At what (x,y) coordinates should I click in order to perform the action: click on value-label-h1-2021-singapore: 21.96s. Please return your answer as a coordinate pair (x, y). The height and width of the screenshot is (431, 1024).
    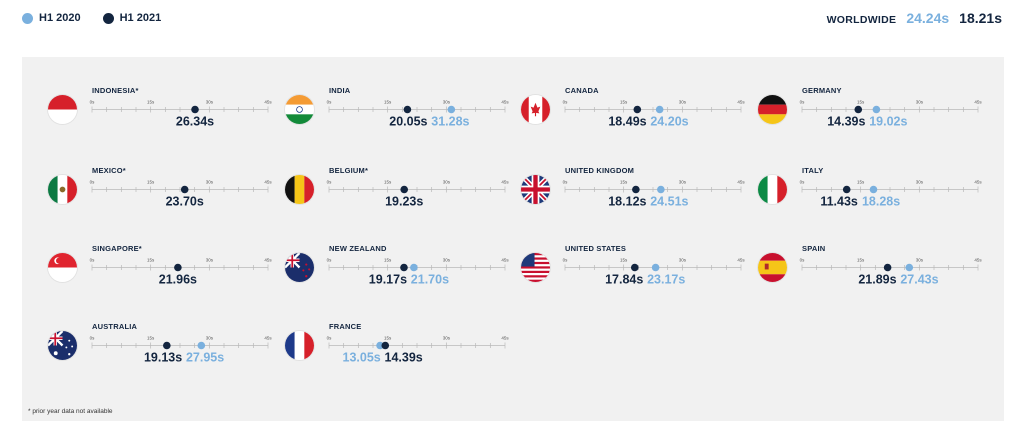
    Looking at the image, I should click on (178, 280).